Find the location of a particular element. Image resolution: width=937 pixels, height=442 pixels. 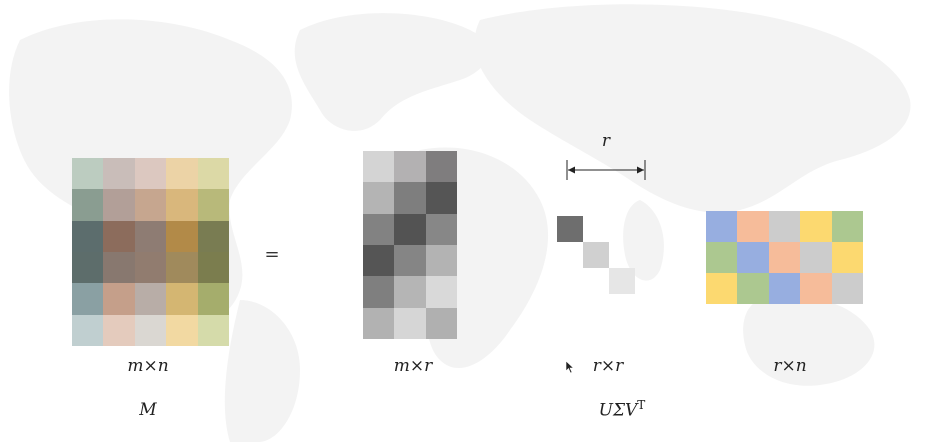

r-dimension-label: r is located at coordinates (606, 141).